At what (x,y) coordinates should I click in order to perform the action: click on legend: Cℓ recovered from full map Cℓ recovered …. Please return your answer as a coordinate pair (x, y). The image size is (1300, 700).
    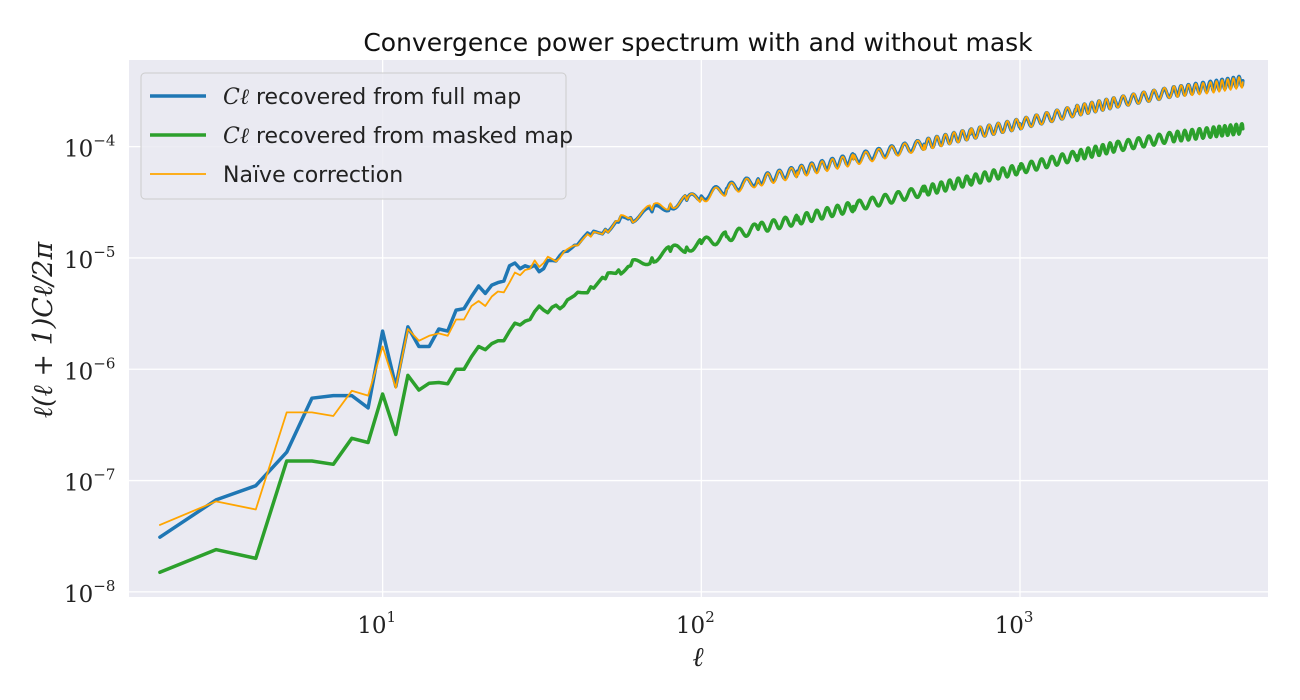
    Looking at the image, I should click on (356, 136).